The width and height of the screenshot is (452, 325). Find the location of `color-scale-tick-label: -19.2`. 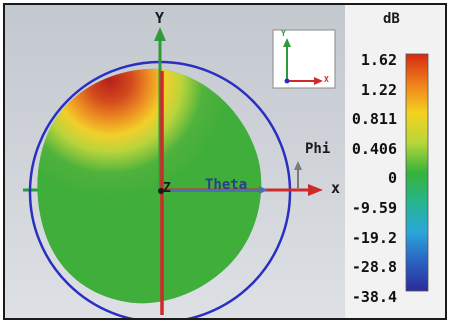

color-scale-tick-label: -19.2 is located at coordinates (374, 237).